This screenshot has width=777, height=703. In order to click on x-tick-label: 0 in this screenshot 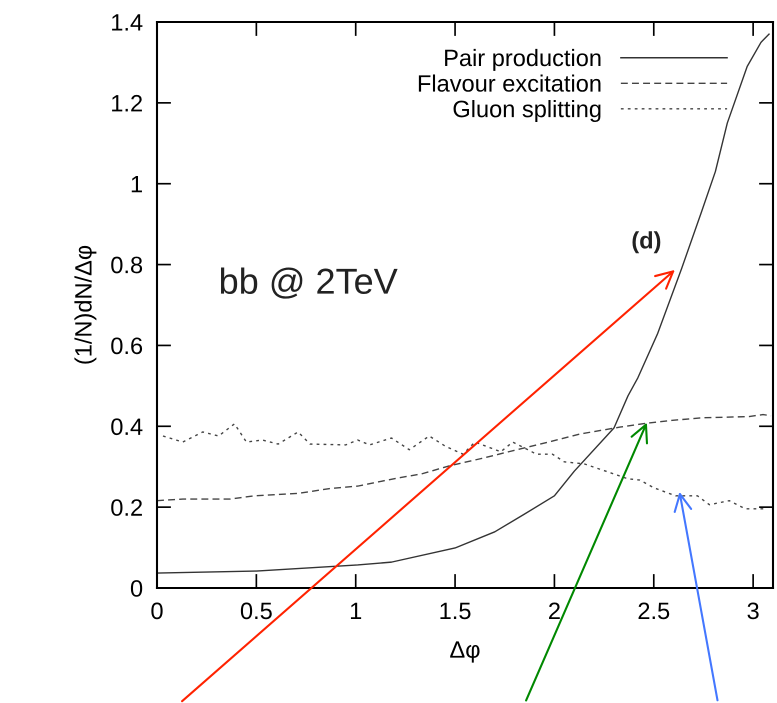, I will do `click(157, 611)`.